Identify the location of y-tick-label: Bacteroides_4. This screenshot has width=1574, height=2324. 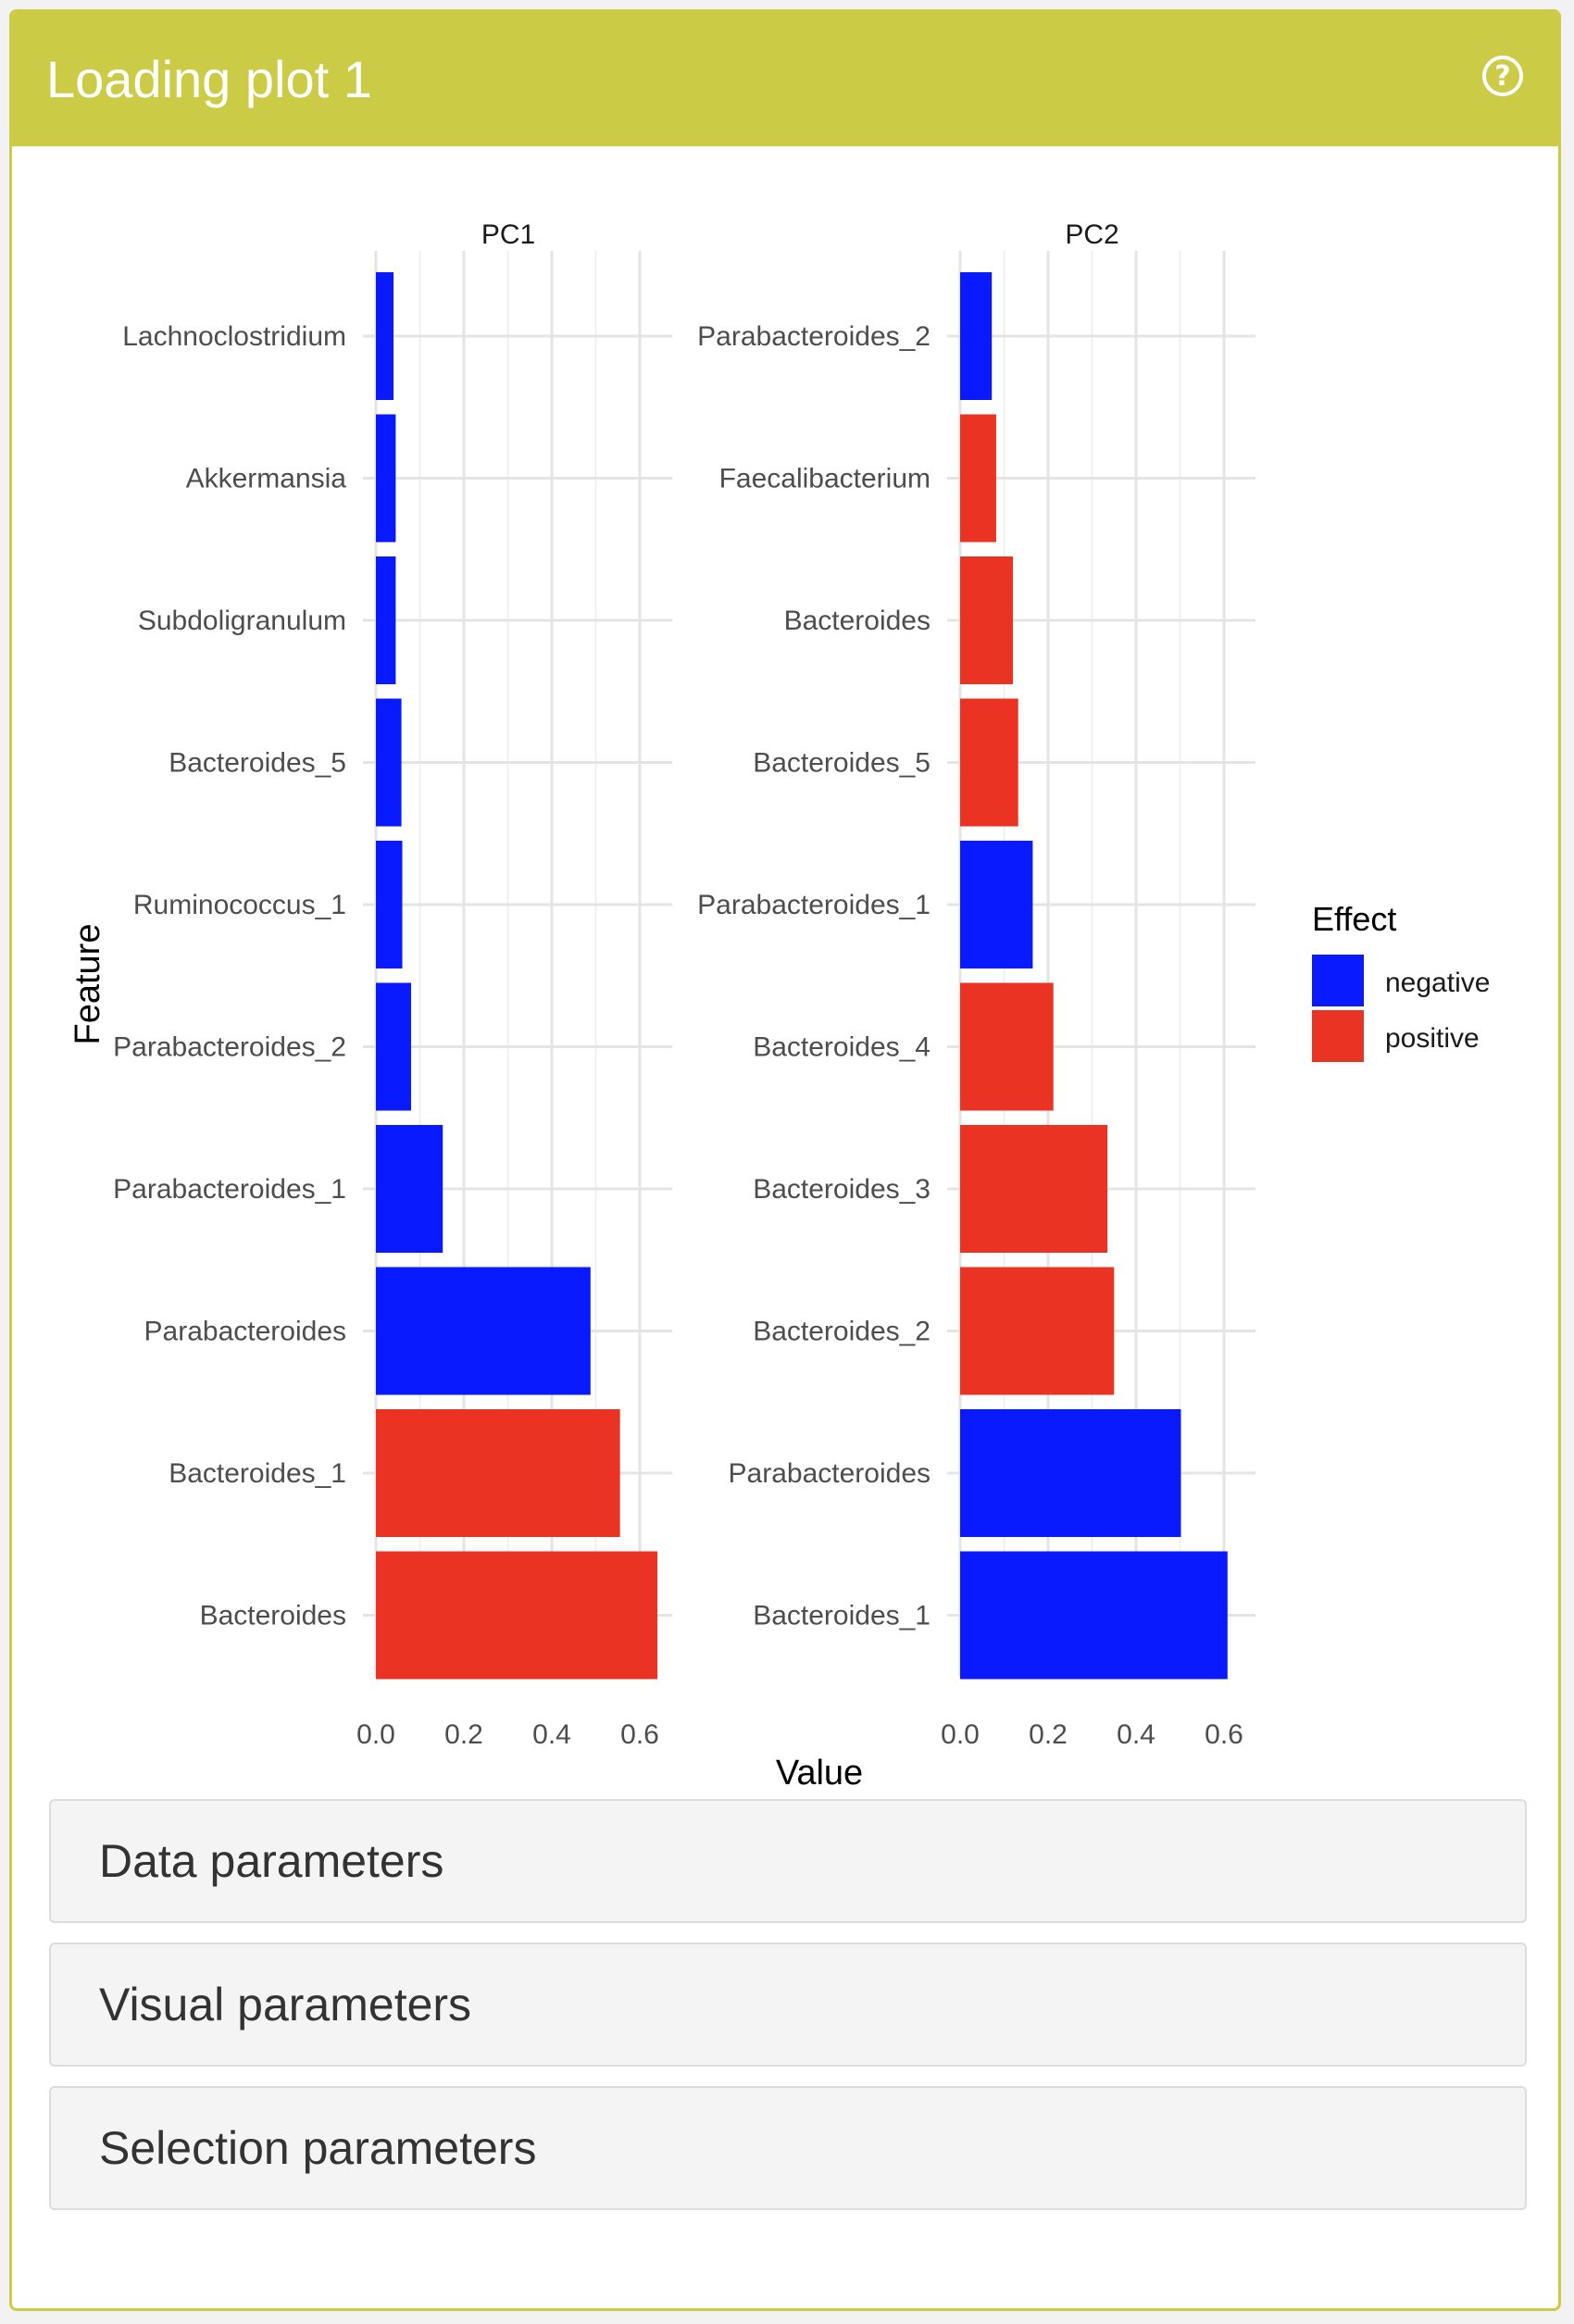
(842, 1047).